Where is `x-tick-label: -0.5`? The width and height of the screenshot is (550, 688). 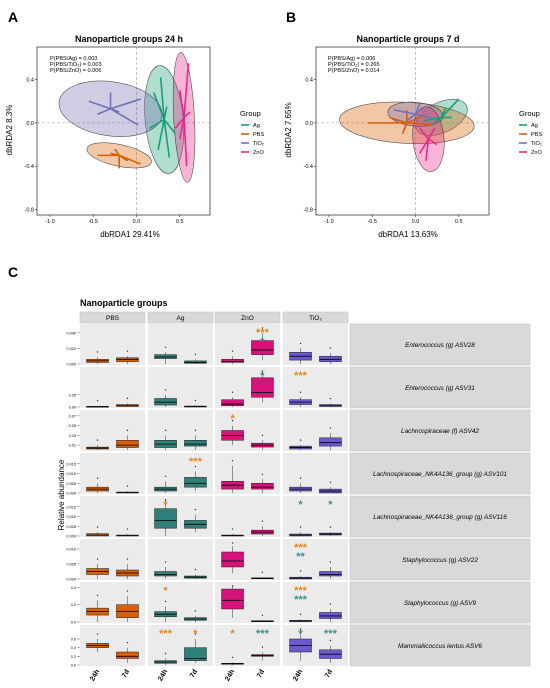 x-tick-label: -0.5 is located at coordinates (371, 222).